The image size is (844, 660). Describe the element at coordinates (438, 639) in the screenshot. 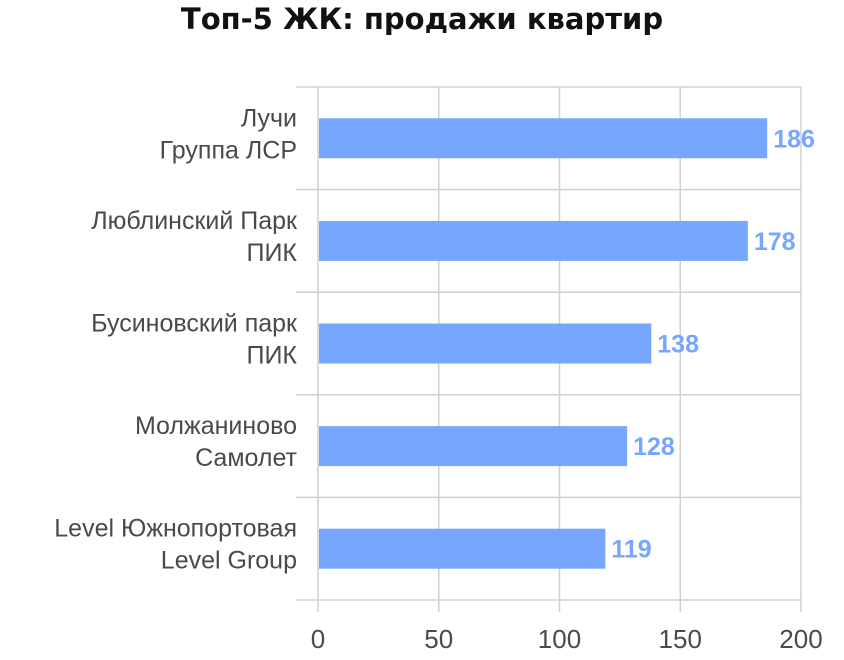

I see `x-tick-label: 50` at that location.